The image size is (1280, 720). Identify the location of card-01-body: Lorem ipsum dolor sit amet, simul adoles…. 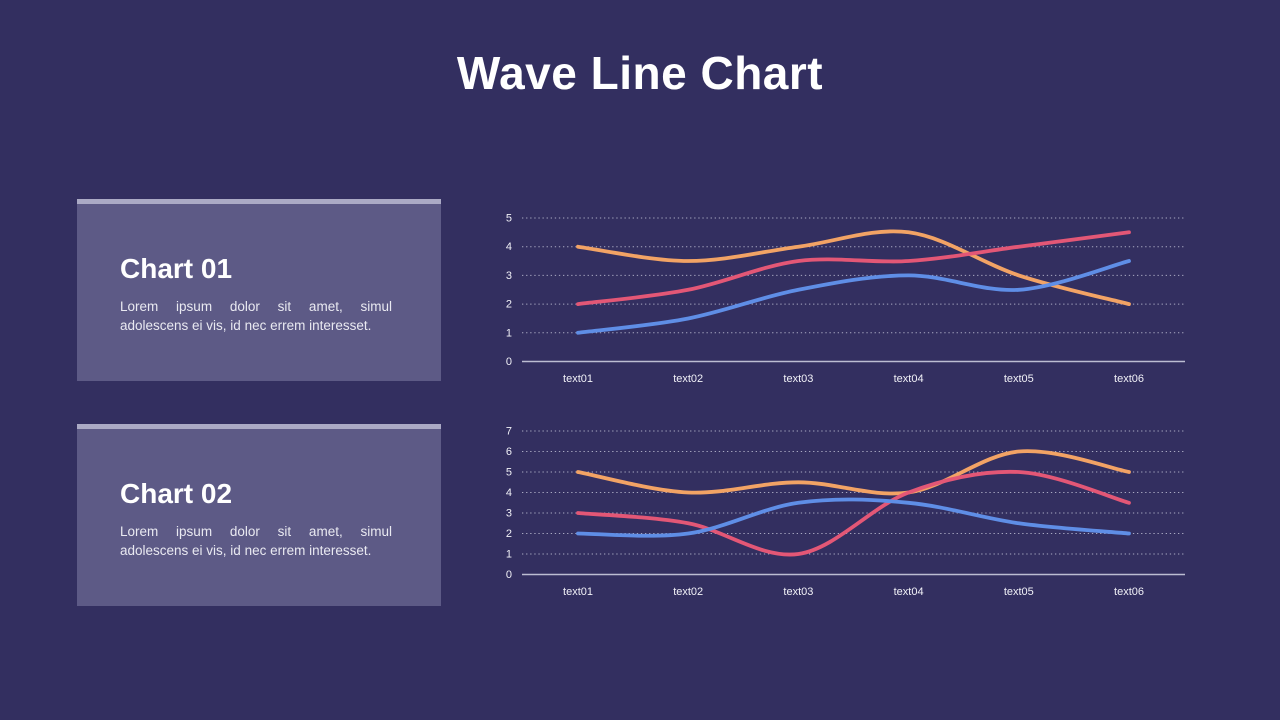
(256, 316).